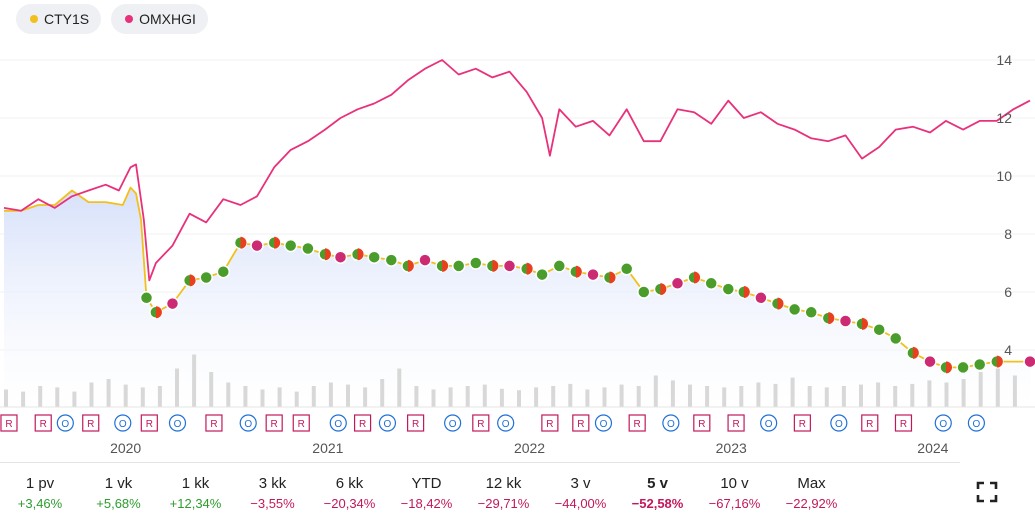  I want to click on period-label: 10 v, so click(734, 483).